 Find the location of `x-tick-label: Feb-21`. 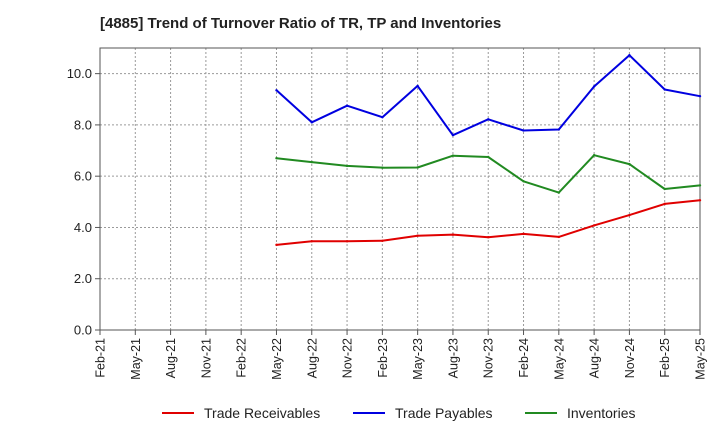

x-tick-label: Feb-21 is located at coordinates (101, 358).